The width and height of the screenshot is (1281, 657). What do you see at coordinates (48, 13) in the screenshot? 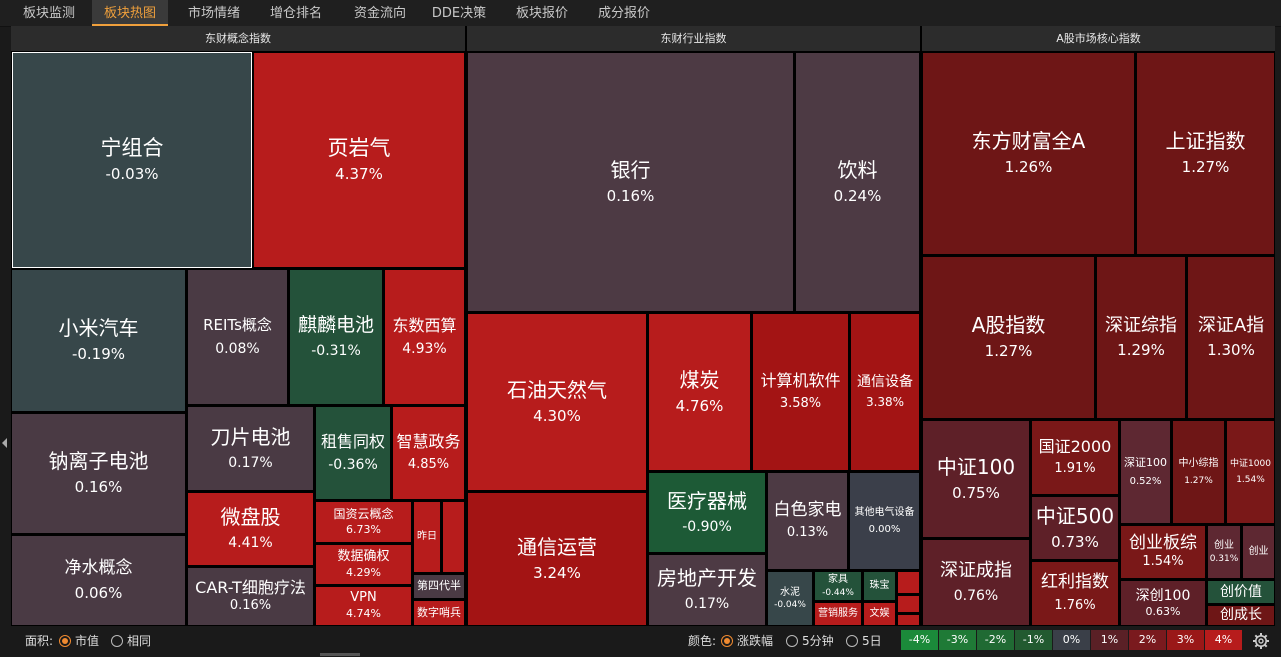
I see `tab-0: 板块监测` at bounding box center [48, 13].